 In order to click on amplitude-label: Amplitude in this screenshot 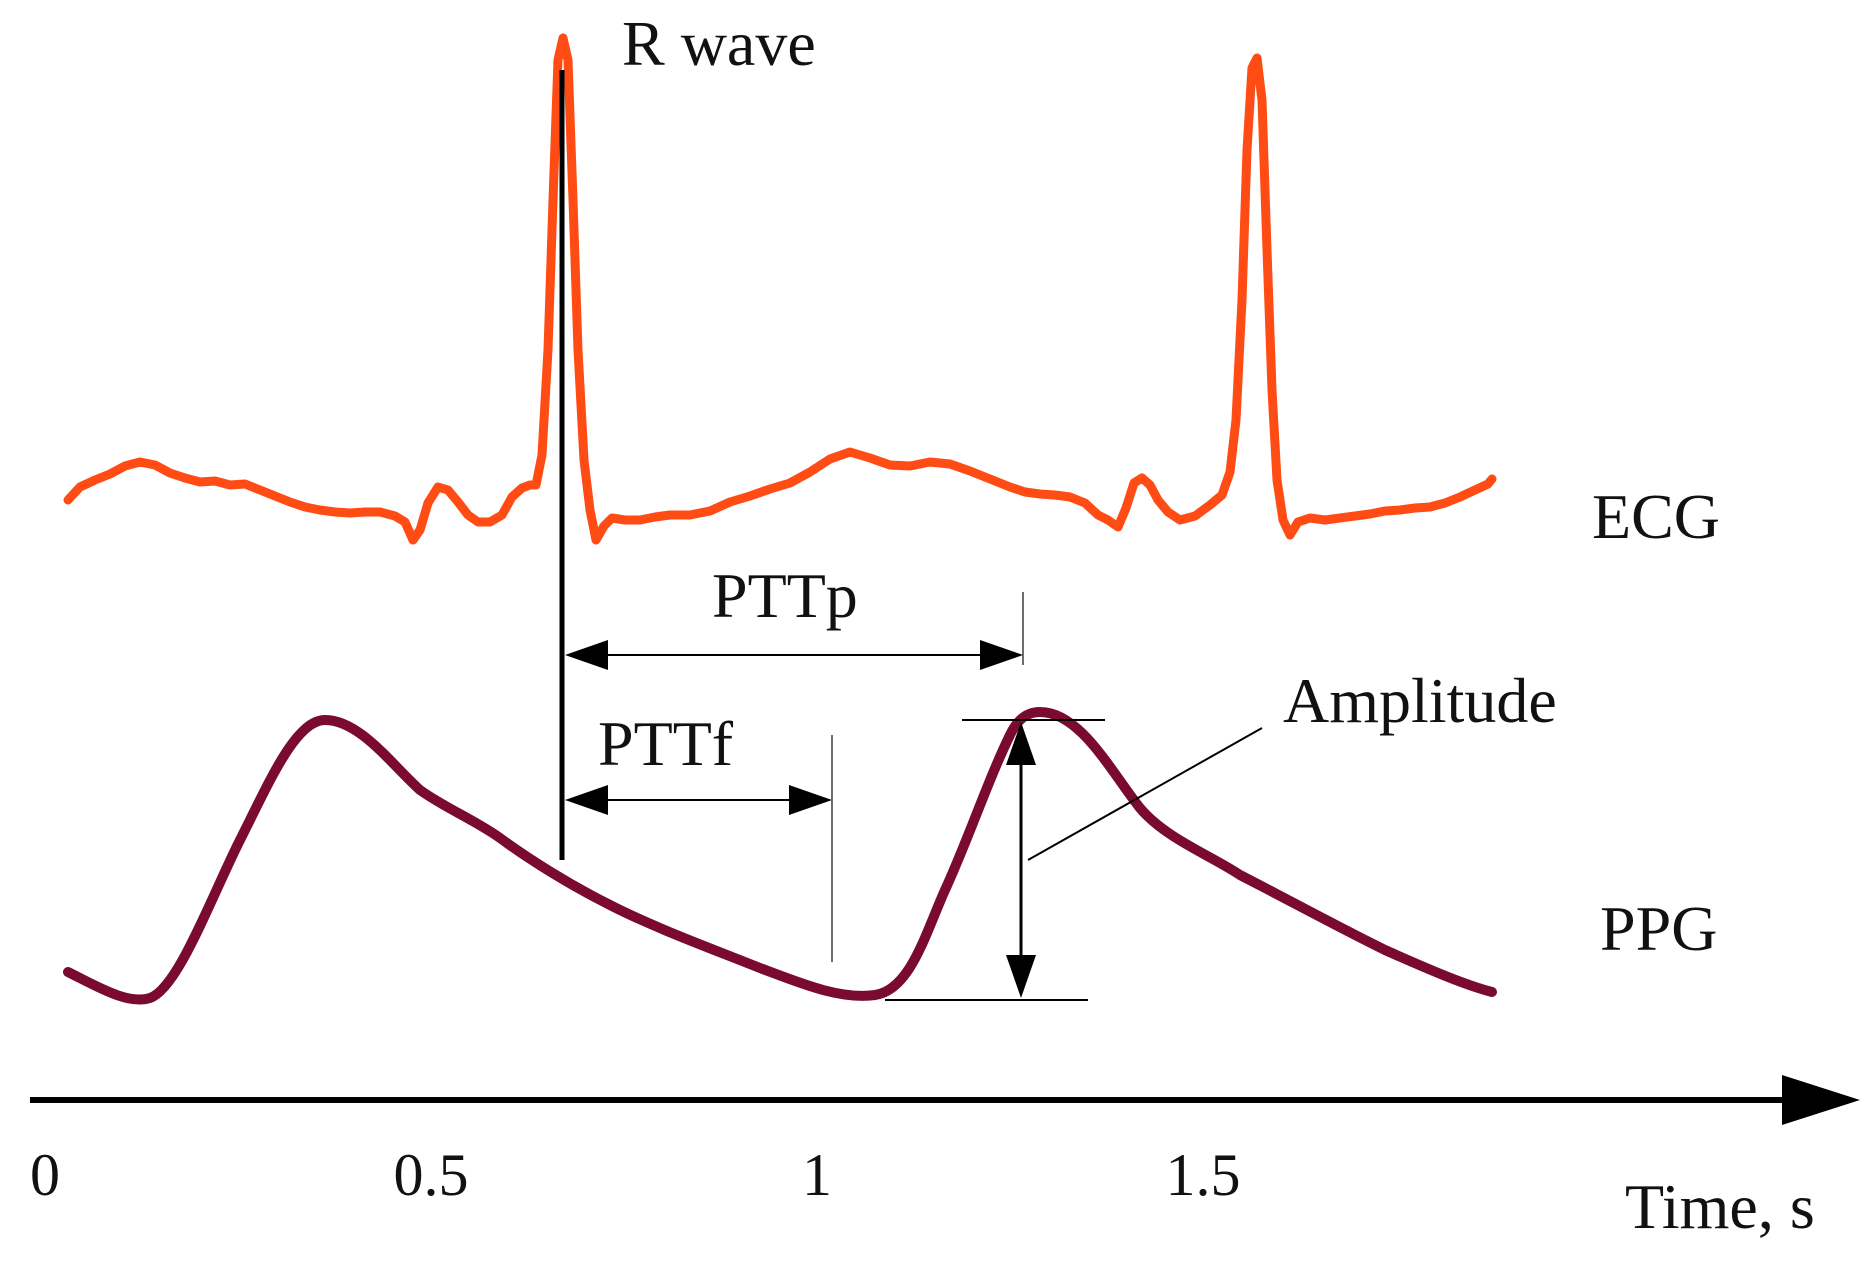, I will do `click(1420, 700)`.